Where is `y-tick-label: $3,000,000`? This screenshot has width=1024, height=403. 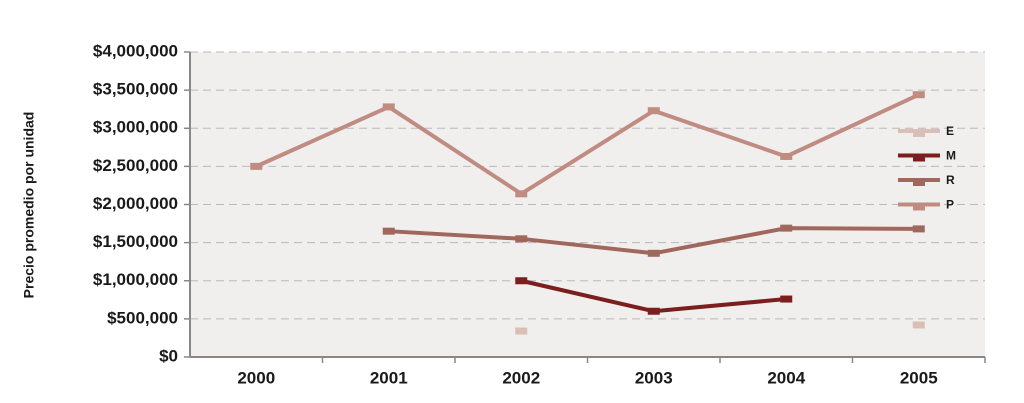 y-tick-label: $3,000,000 is located at coordinates (135, 127).